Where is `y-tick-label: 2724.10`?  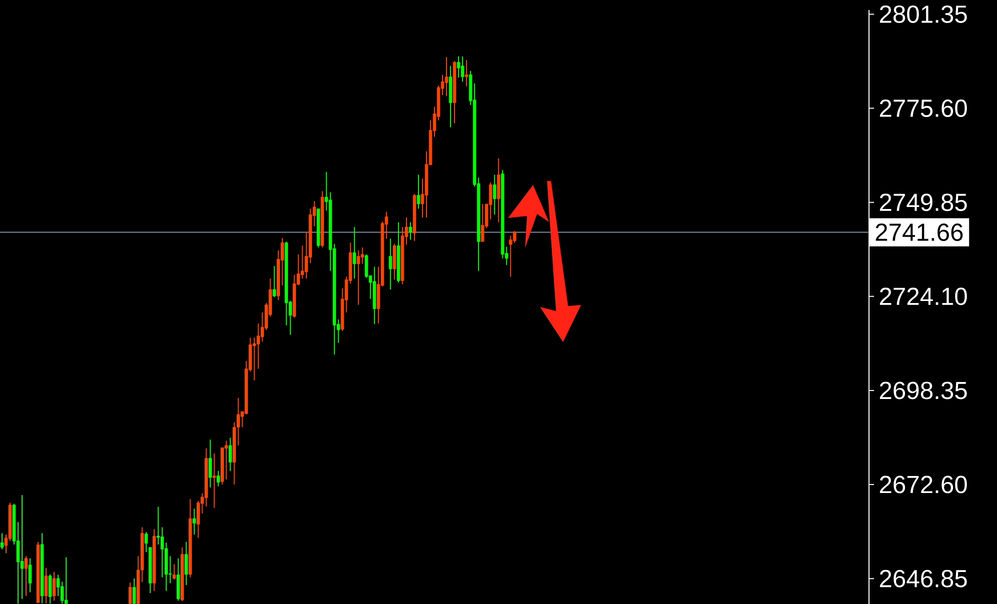 y-tick-label: 2724.10 is located at coordinates (923, 297).